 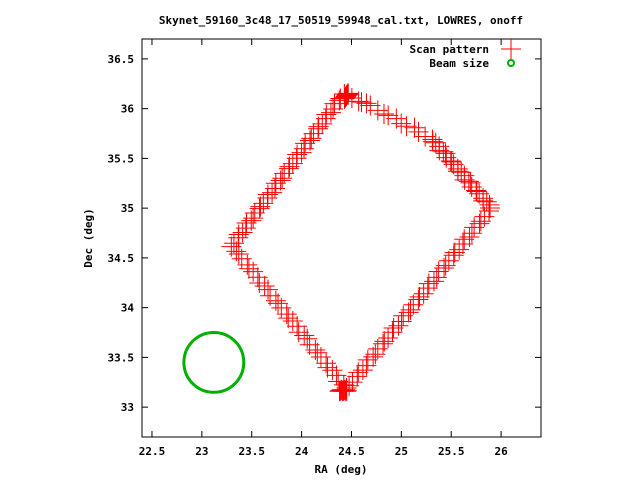 What do you see at coordinates (121, 258) in the screenshot?
I see `y-tick-label: 34.5` at bounding box center [121, 258].